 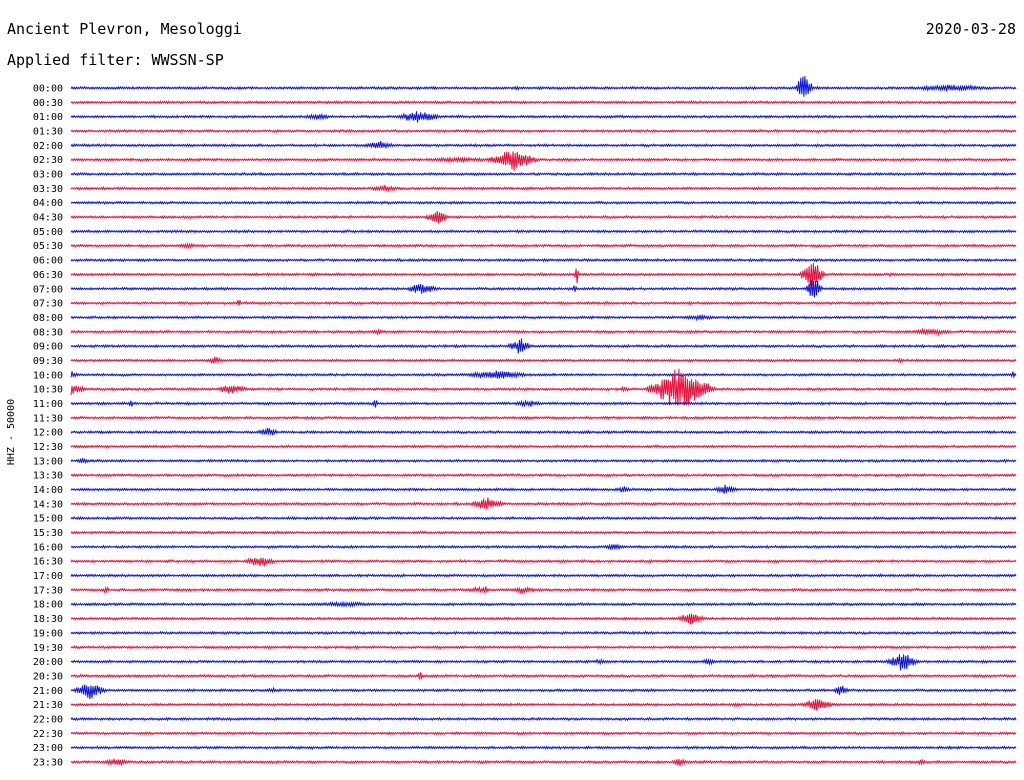 What do you see at coordinates (48, 619) in the screenshot?
I see `time-label: 18:30` at bounding box center [48, 619].